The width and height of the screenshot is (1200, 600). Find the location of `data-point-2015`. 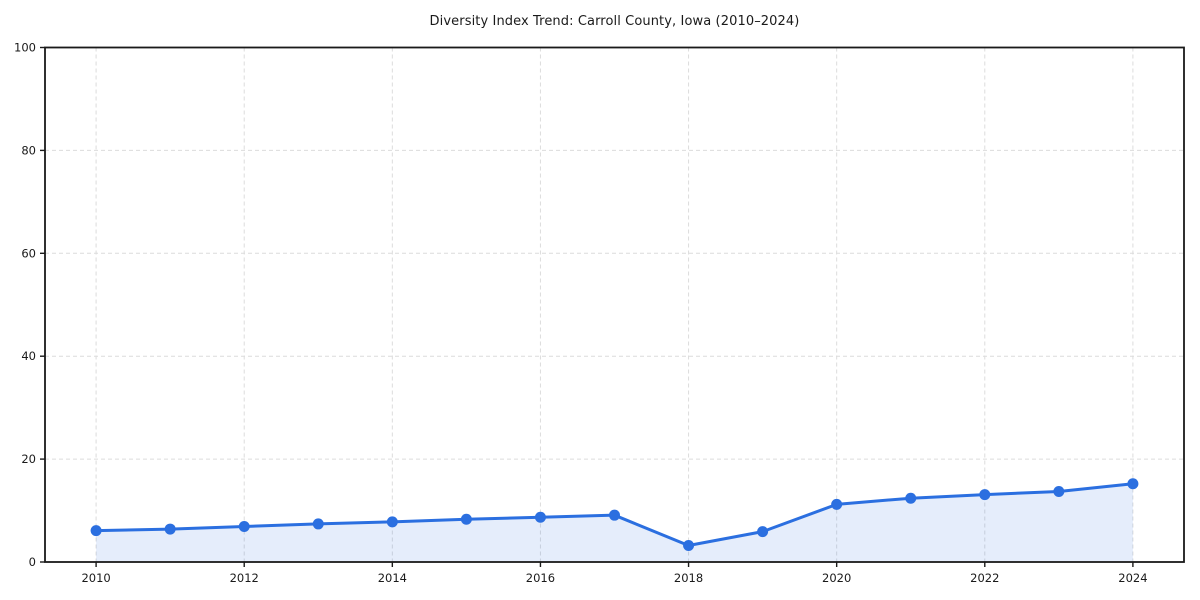

data-point-2015 is located at coordinates (466, 519).